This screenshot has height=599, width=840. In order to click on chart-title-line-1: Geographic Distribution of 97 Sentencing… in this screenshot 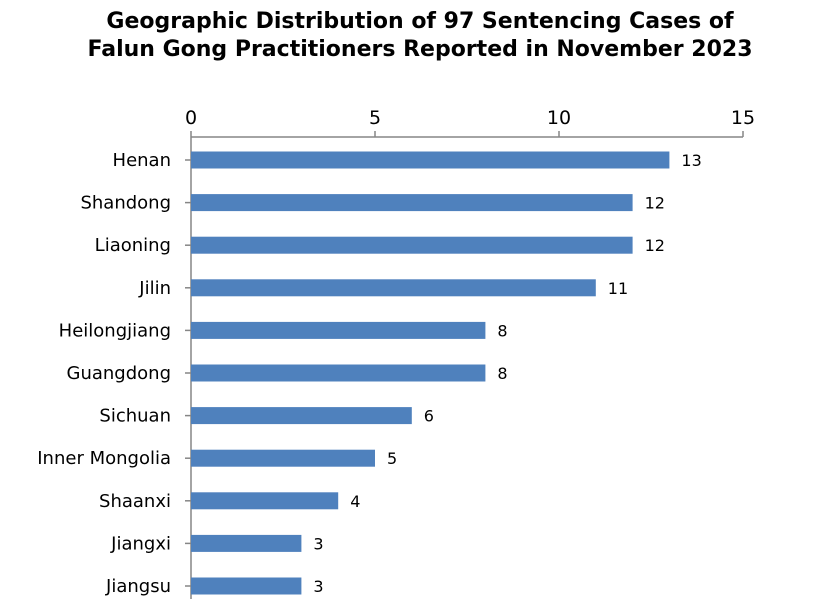, I will do `click(420, 21)`.